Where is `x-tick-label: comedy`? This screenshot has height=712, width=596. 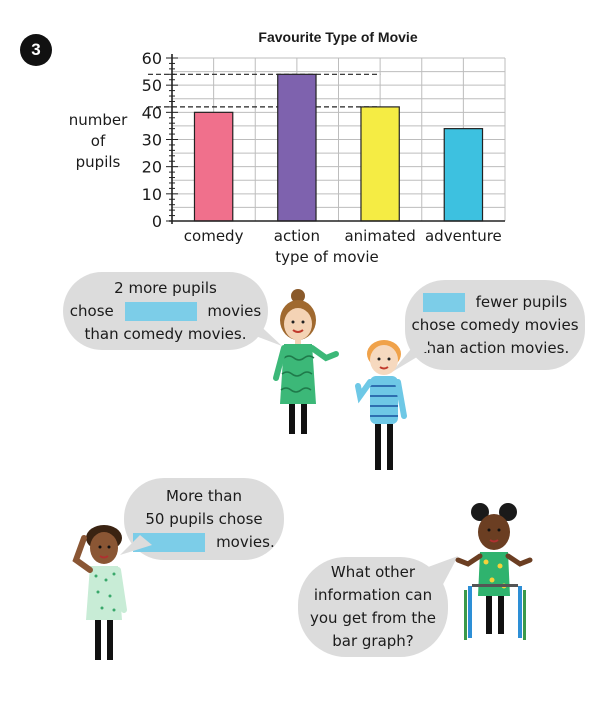
x-tick-label: comedy is located at coordinates (214, 236).